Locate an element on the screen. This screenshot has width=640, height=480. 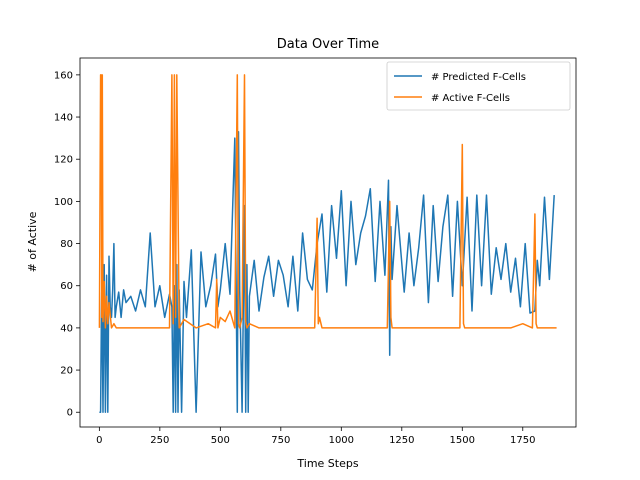
y-tick-label: 140 is located at coordinates (63, 118).